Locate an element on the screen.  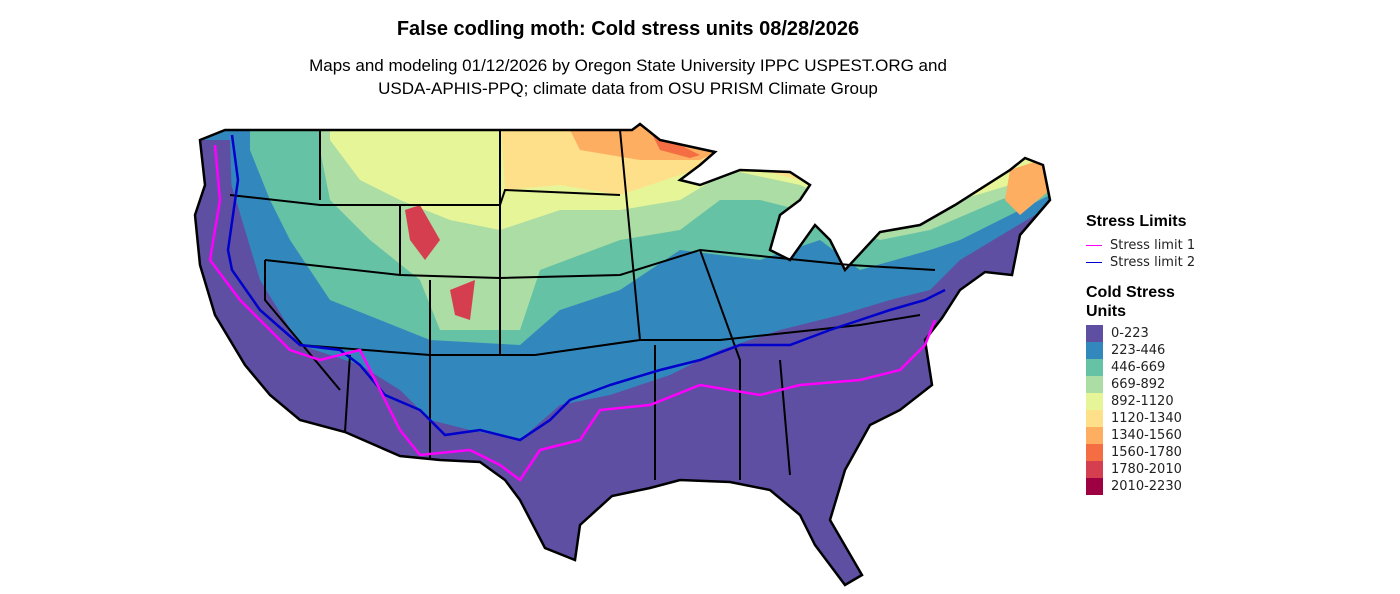
legend-bin-669-892: 669-892 is located at coordinates (1140, 384).